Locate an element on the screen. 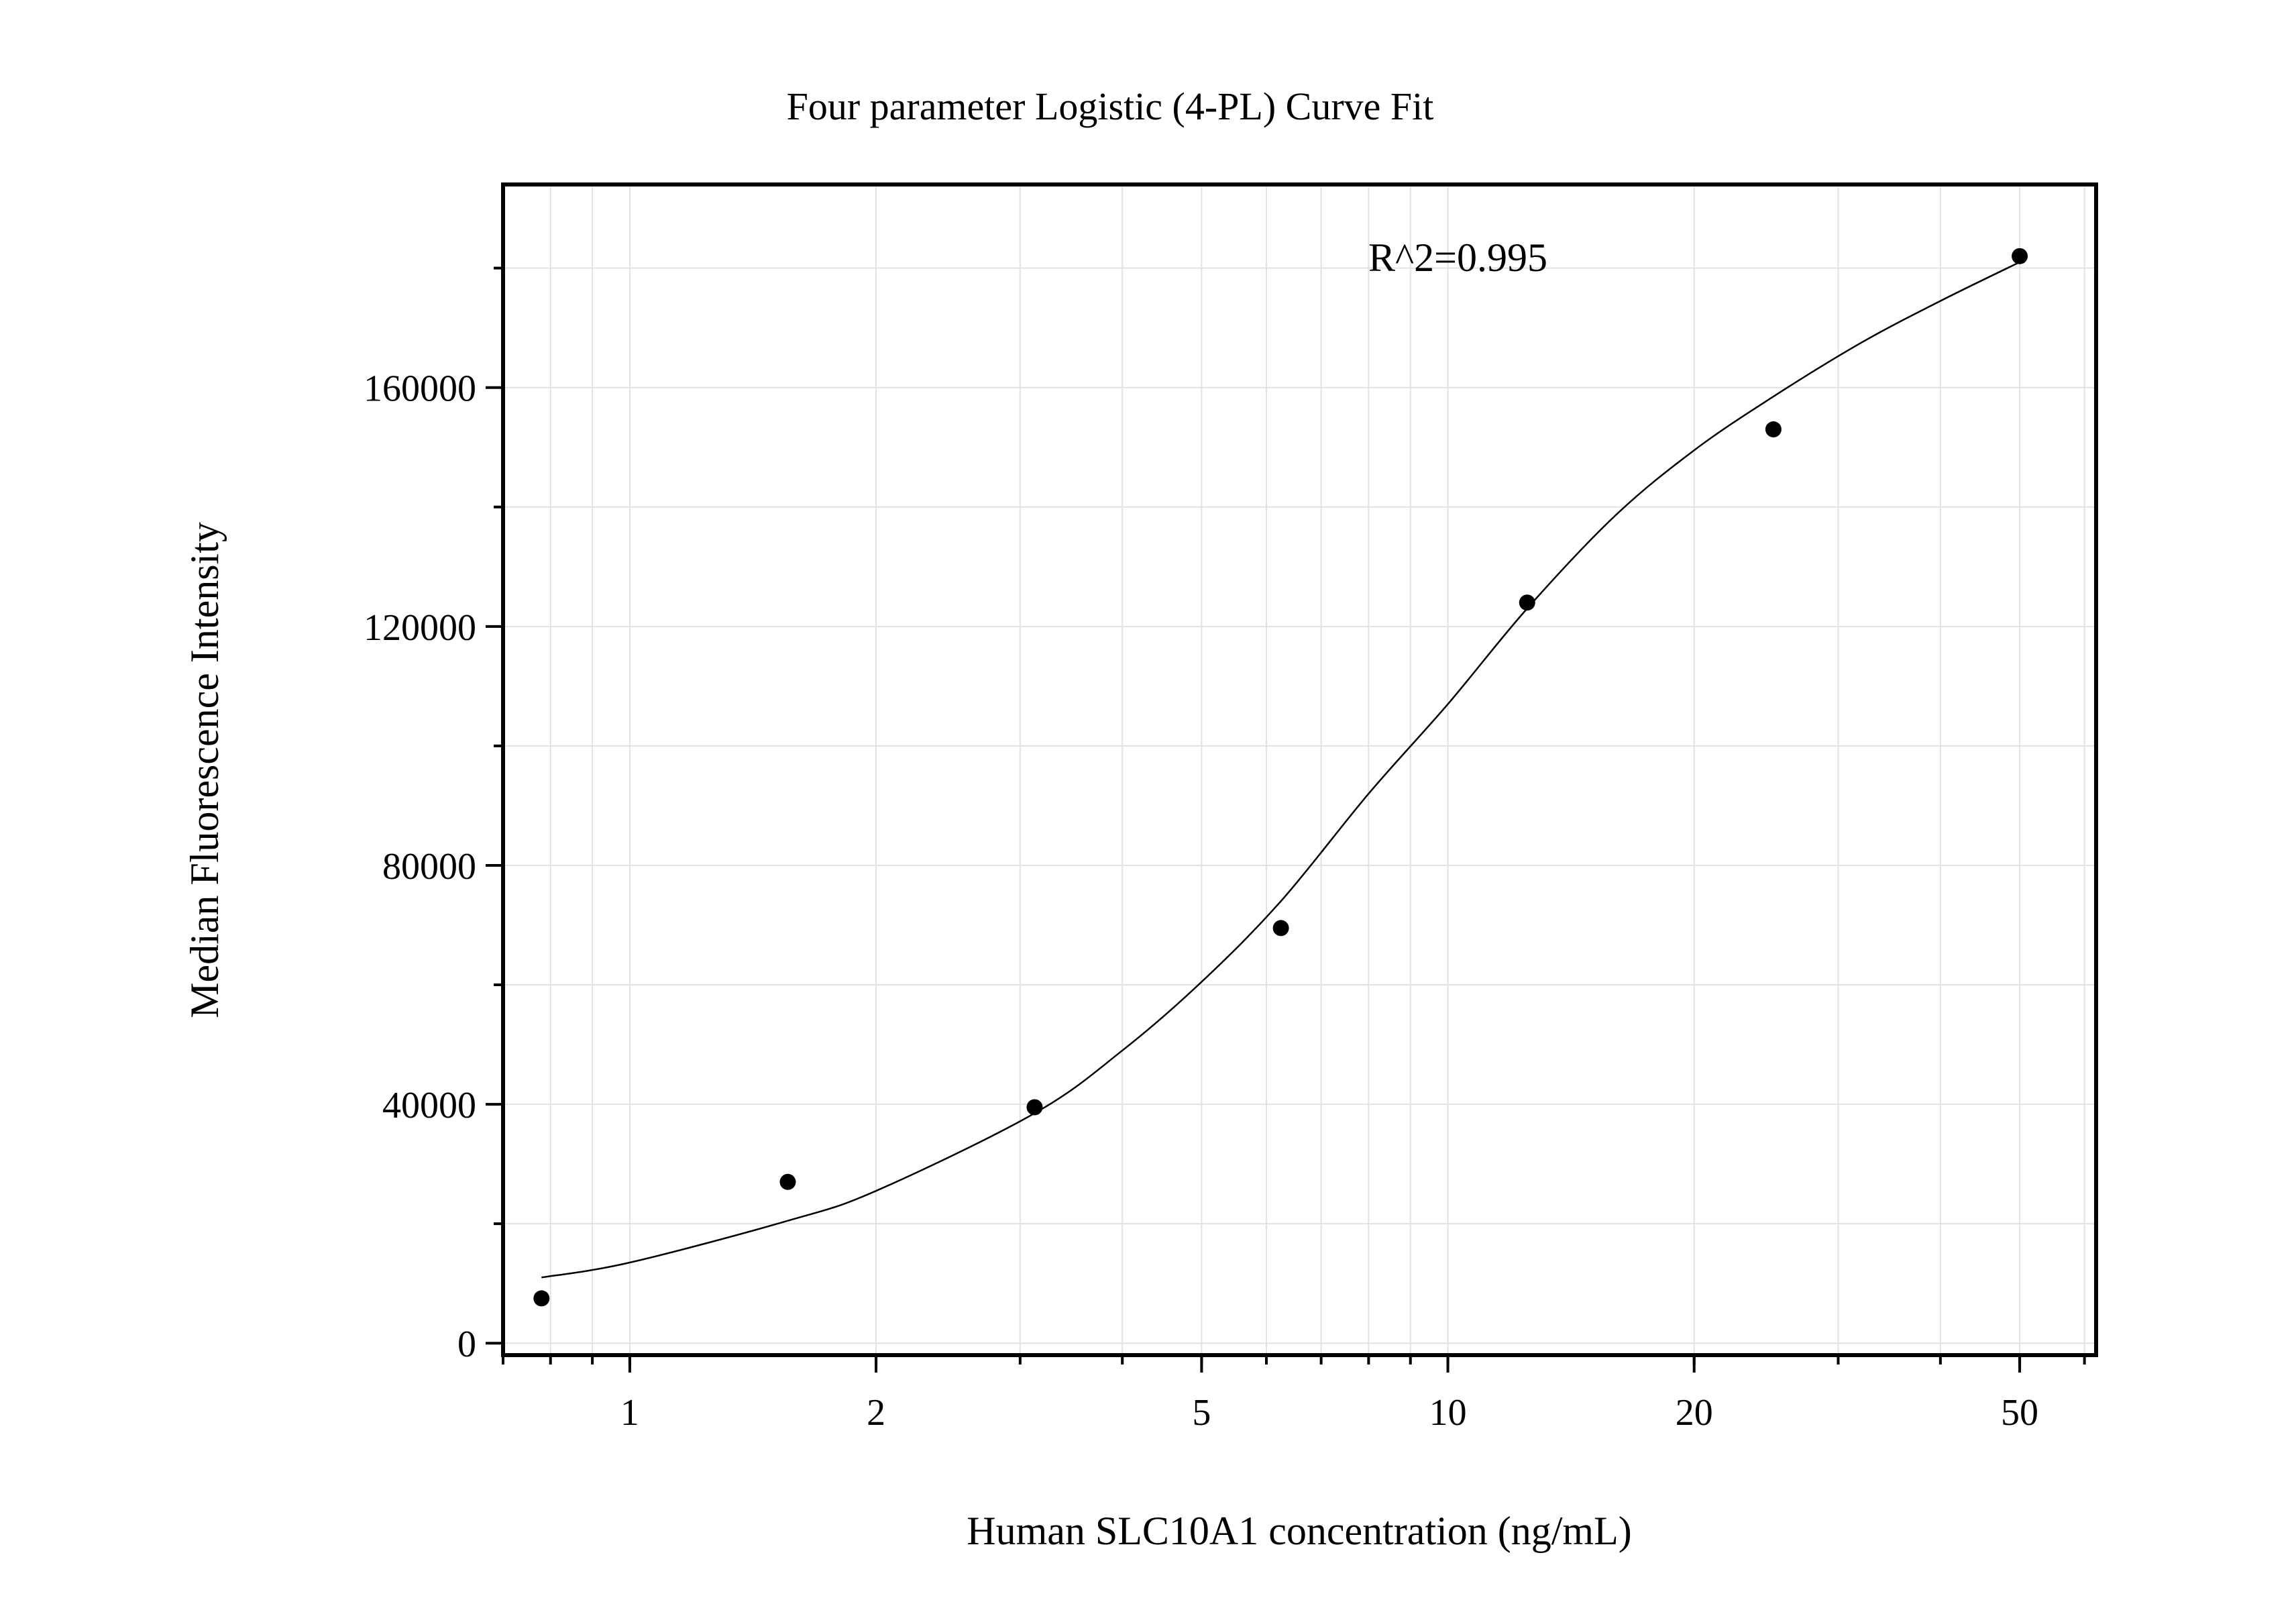 The height and width of the screenshot is (1604, 2296). y-tick-label: 0 is located at coordinates (467, 1344).